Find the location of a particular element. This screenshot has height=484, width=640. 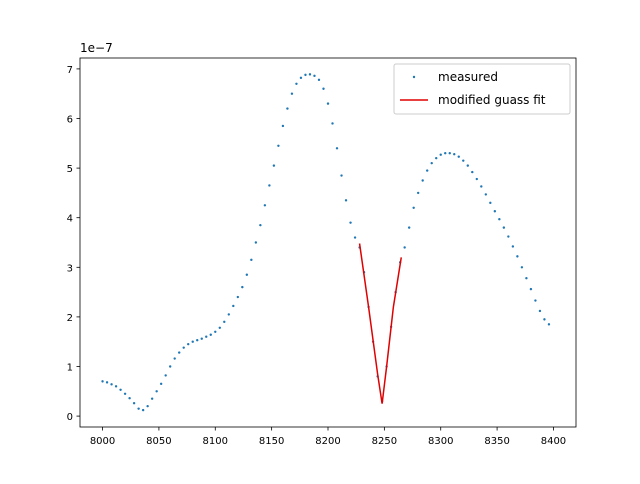

y-tick-label: 4 is located at coordinates (70, 219).